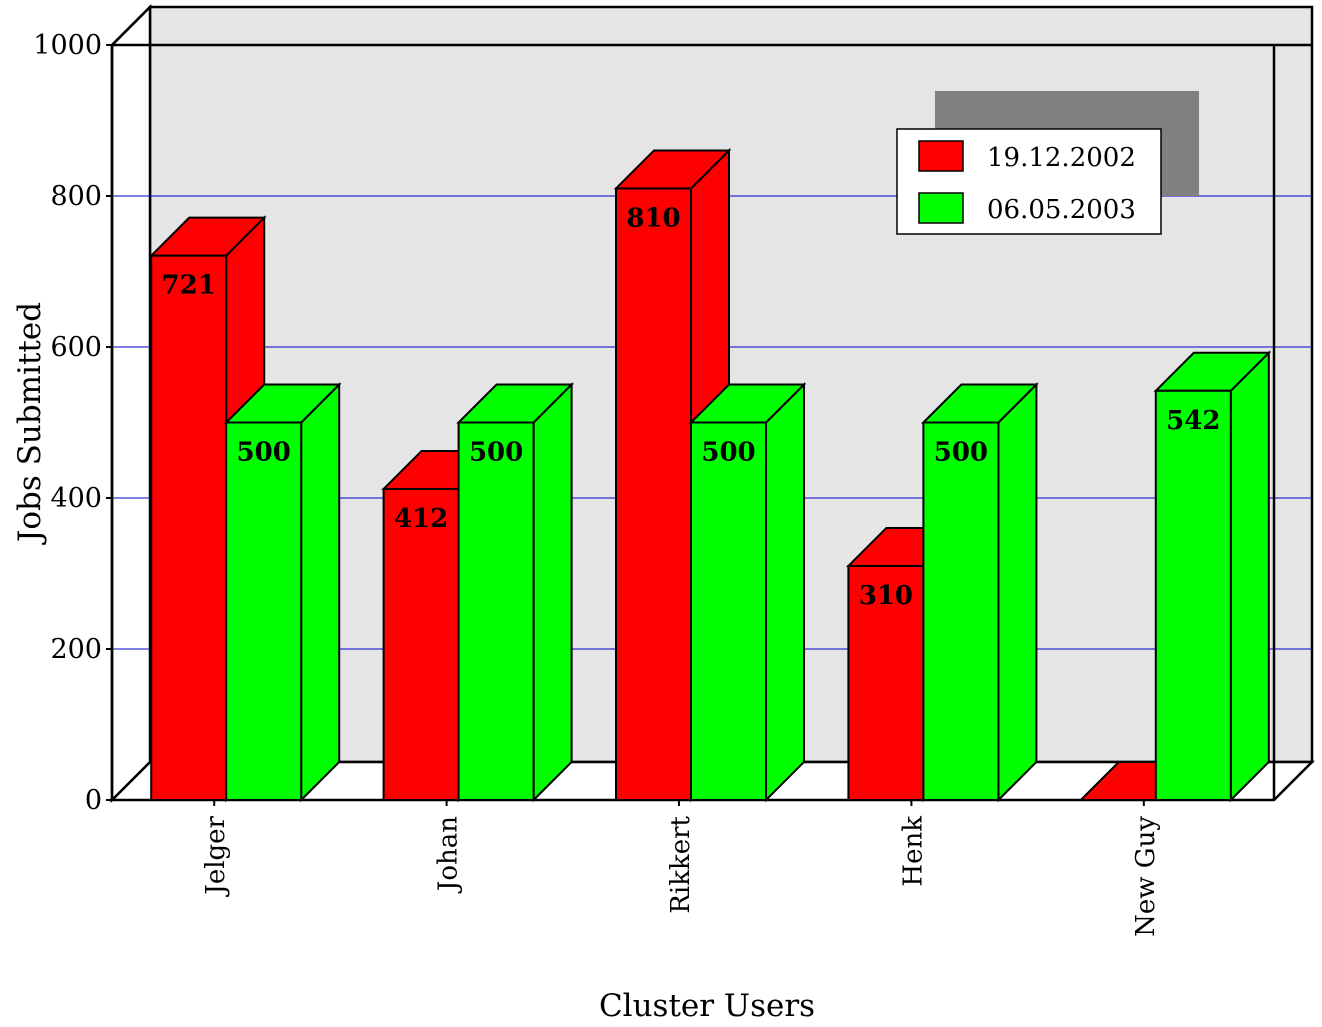  I want to click on top-frame-edge, so click(131, 26).